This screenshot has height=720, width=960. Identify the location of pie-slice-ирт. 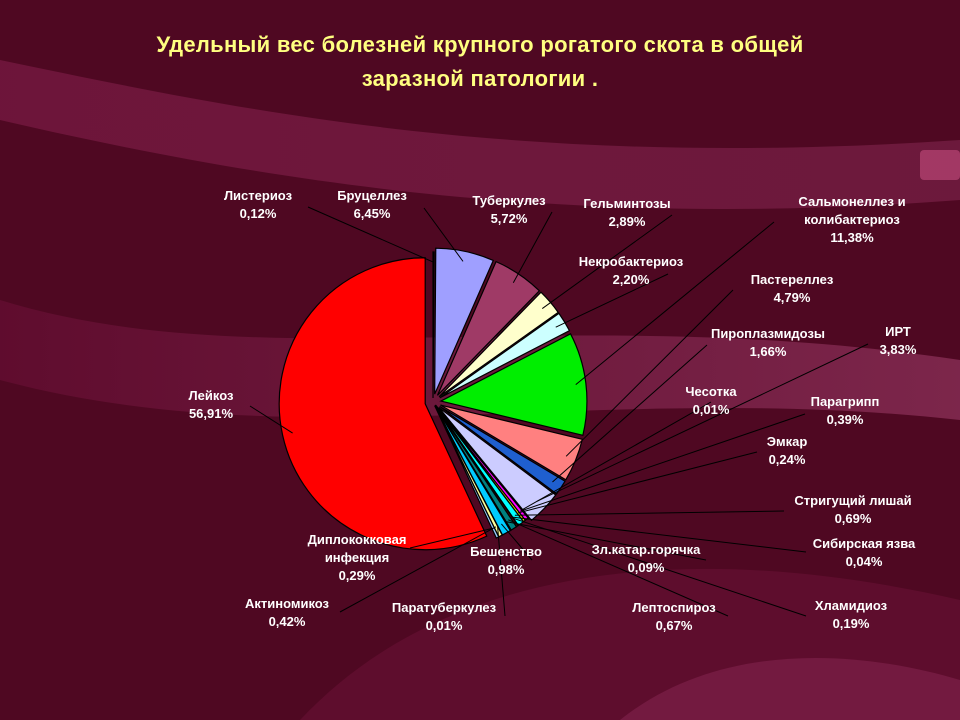
(497, 464).